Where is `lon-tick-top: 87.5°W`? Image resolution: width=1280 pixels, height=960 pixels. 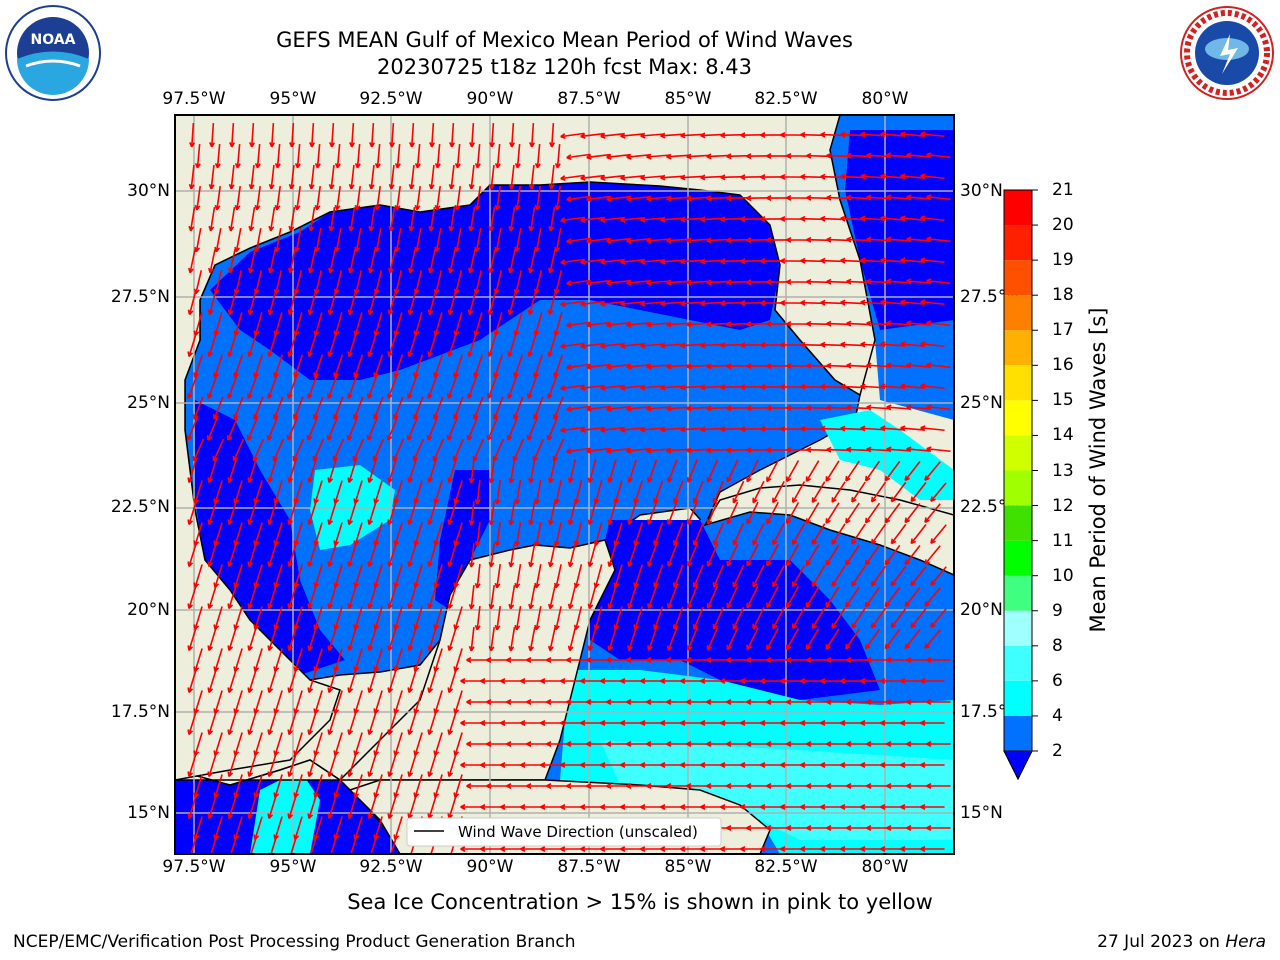
lon-tick-top: 87.5°W is located at coordinates (589, 99).